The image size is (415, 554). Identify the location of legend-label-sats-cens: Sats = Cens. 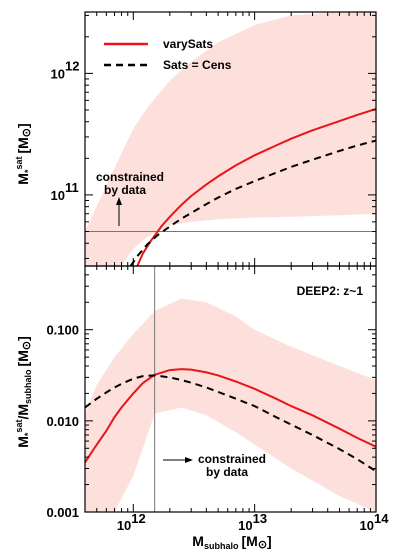
(197, 65).